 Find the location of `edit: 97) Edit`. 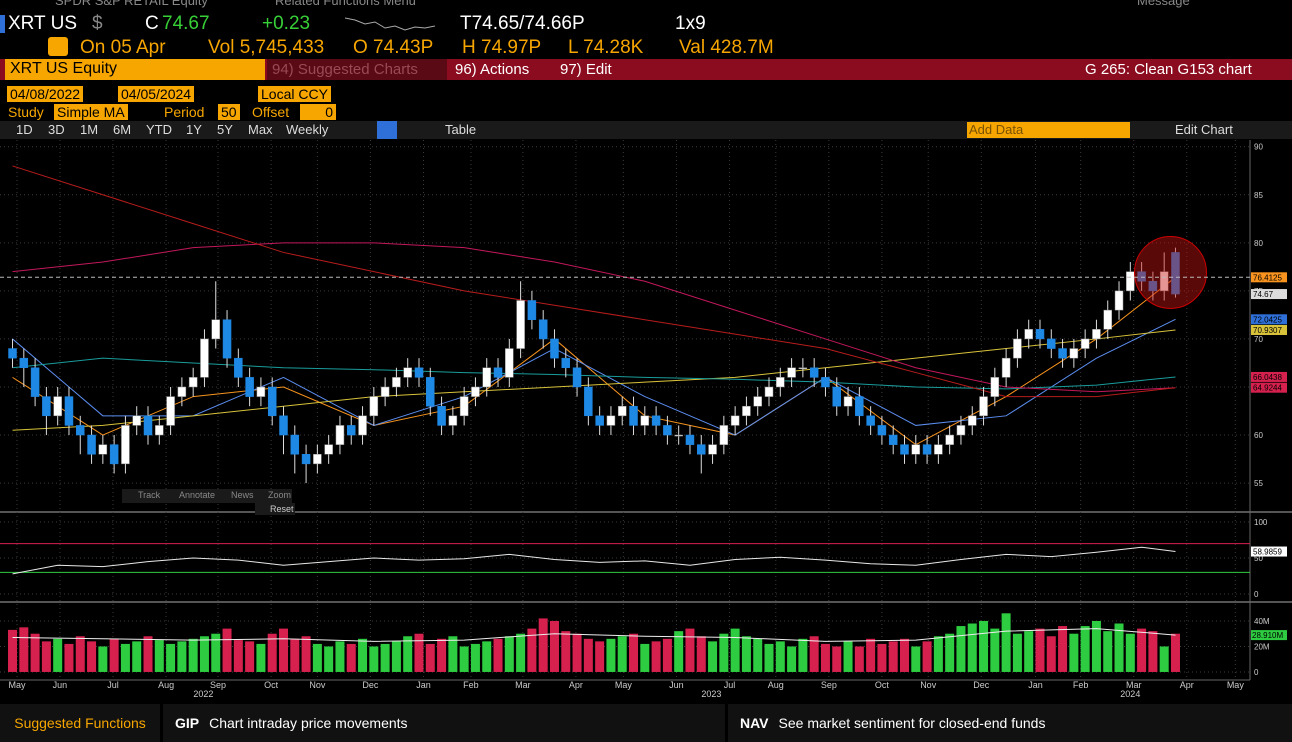

edit: 97) Edit is located at coordinates (586, 69).